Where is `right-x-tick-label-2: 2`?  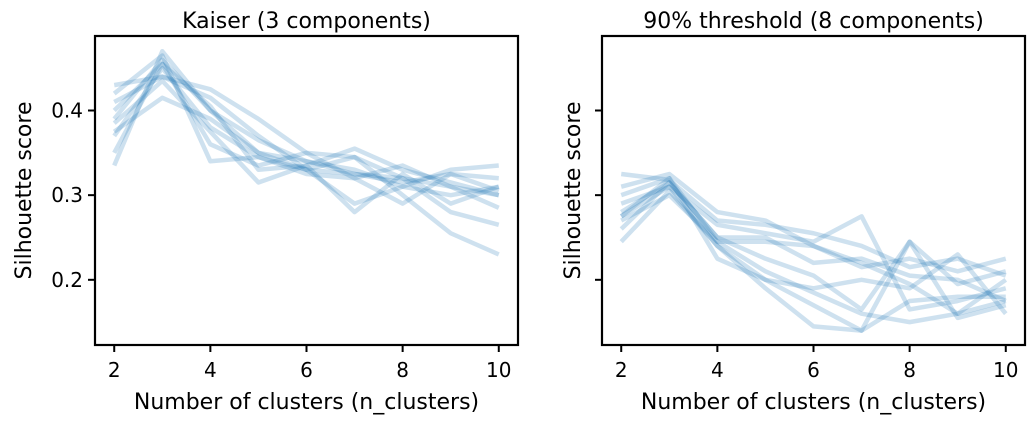 right-x-tick-label-2: 2 is located at coordinates (621, 370).